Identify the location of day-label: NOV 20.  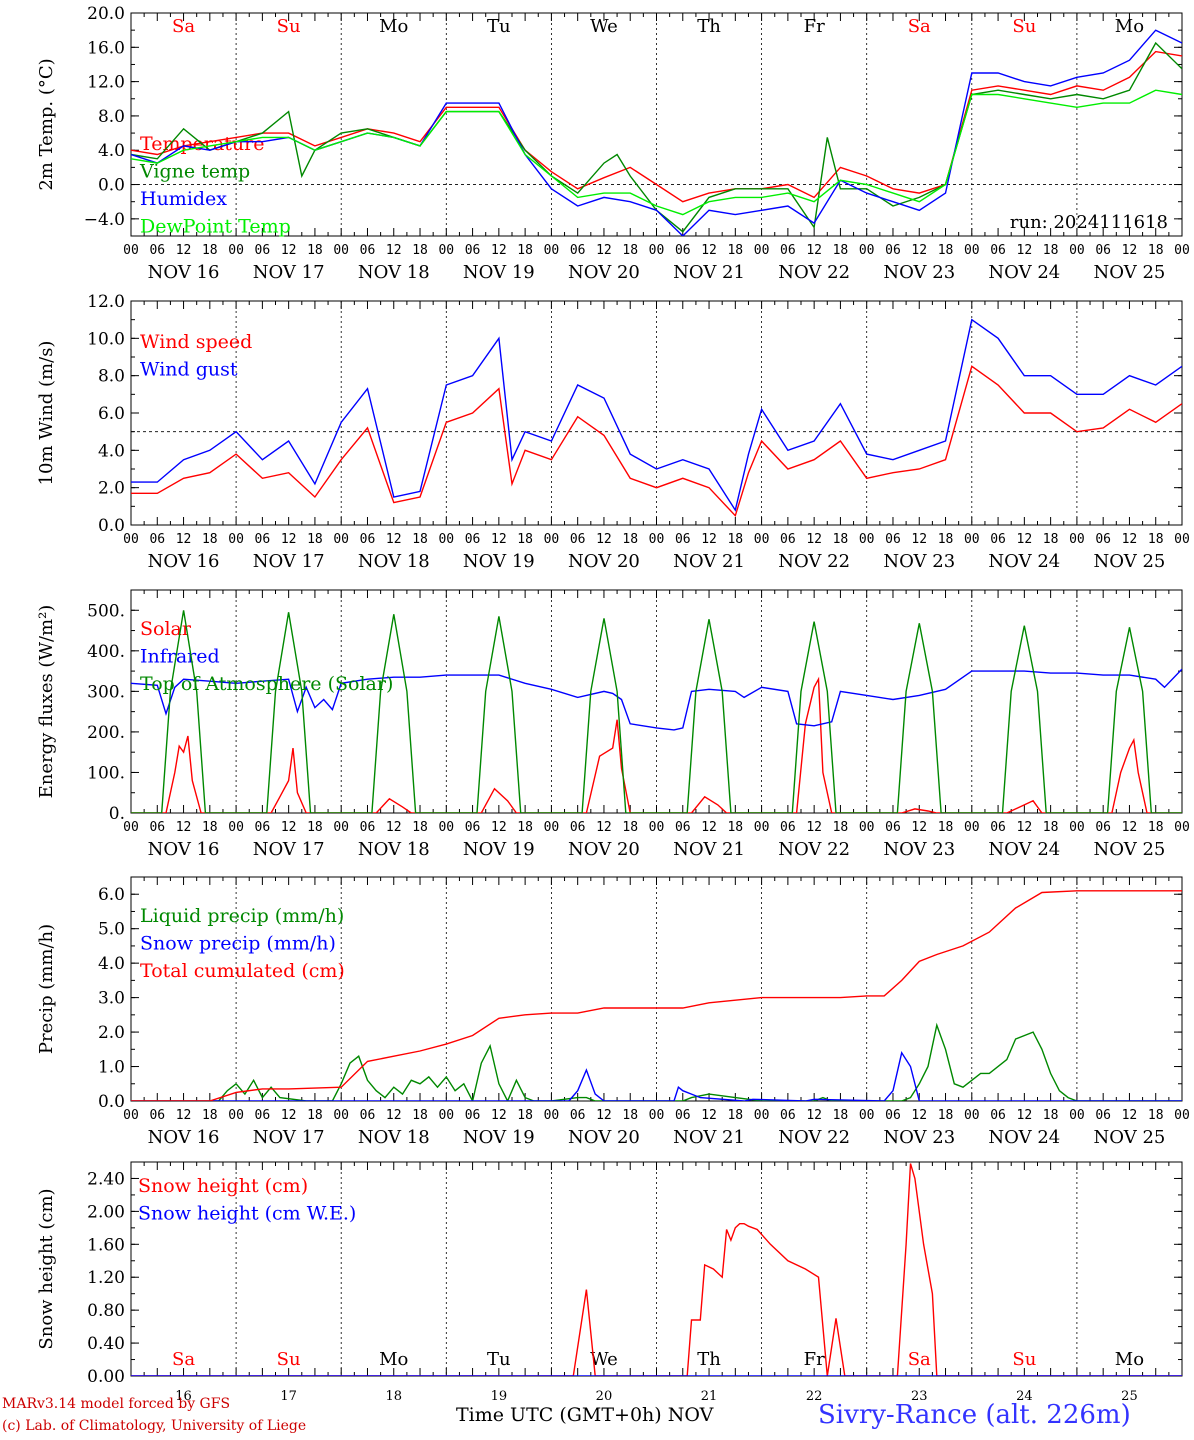
(604, 272).